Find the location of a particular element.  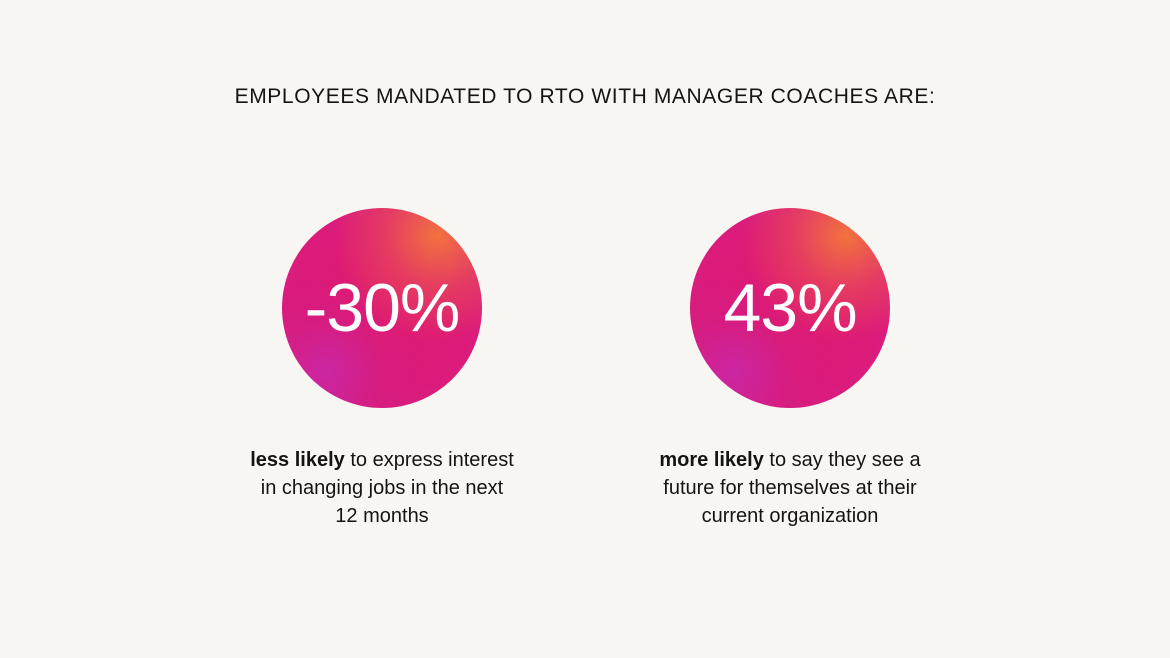

stat-value: -30% is located at coordinates (382, 308).